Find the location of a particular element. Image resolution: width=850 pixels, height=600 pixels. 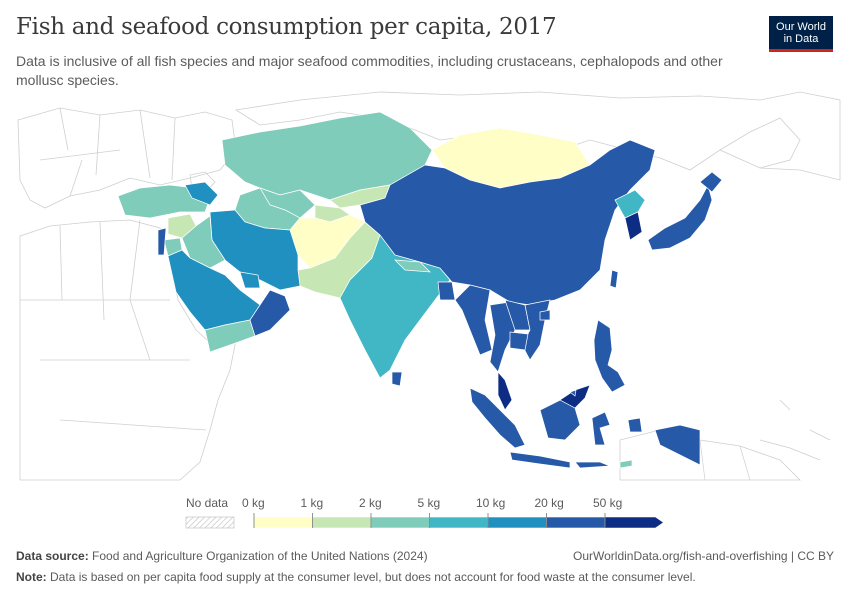

legend-tick-label-0: 0 kg is located at coordinates (253, 503).